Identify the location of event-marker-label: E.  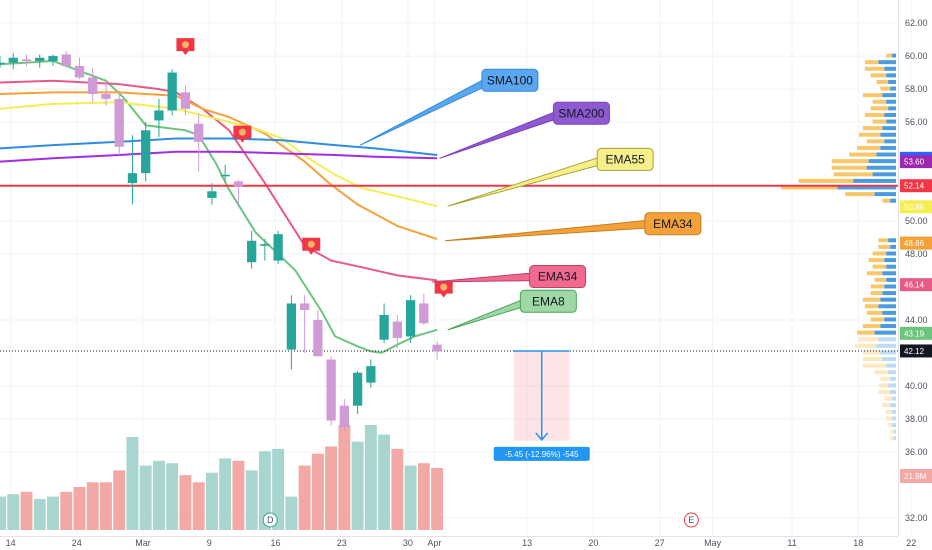
(691, 520).